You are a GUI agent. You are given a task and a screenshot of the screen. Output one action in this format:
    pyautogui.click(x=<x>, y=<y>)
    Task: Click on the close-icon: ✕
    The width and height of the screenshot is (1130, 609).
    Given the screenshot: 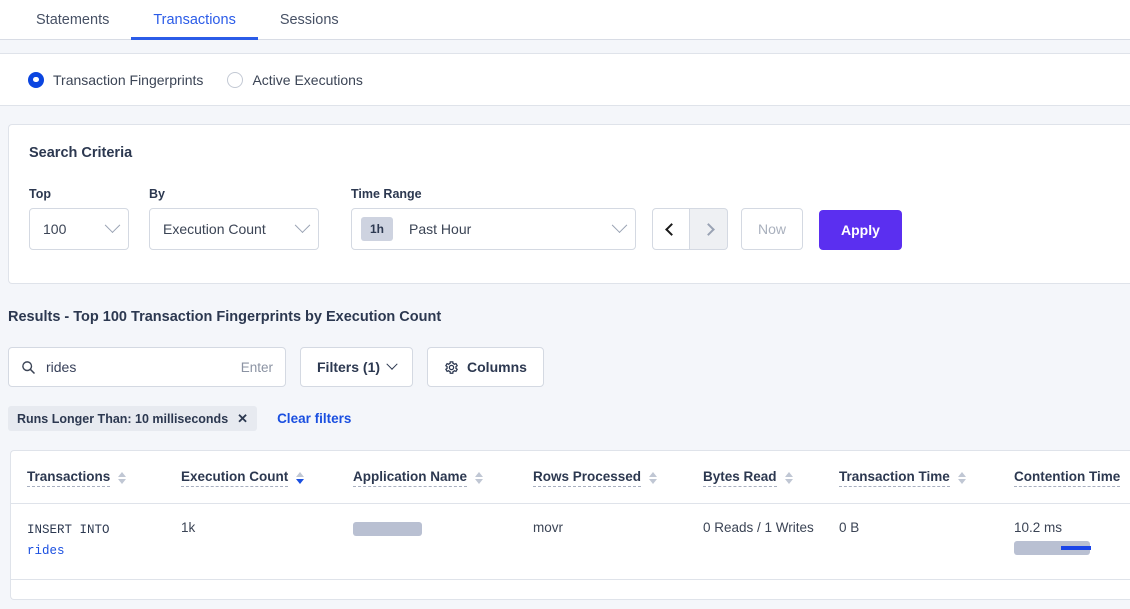 What is the action you would take?
    pyautogui.click(x=243, y=418)
    